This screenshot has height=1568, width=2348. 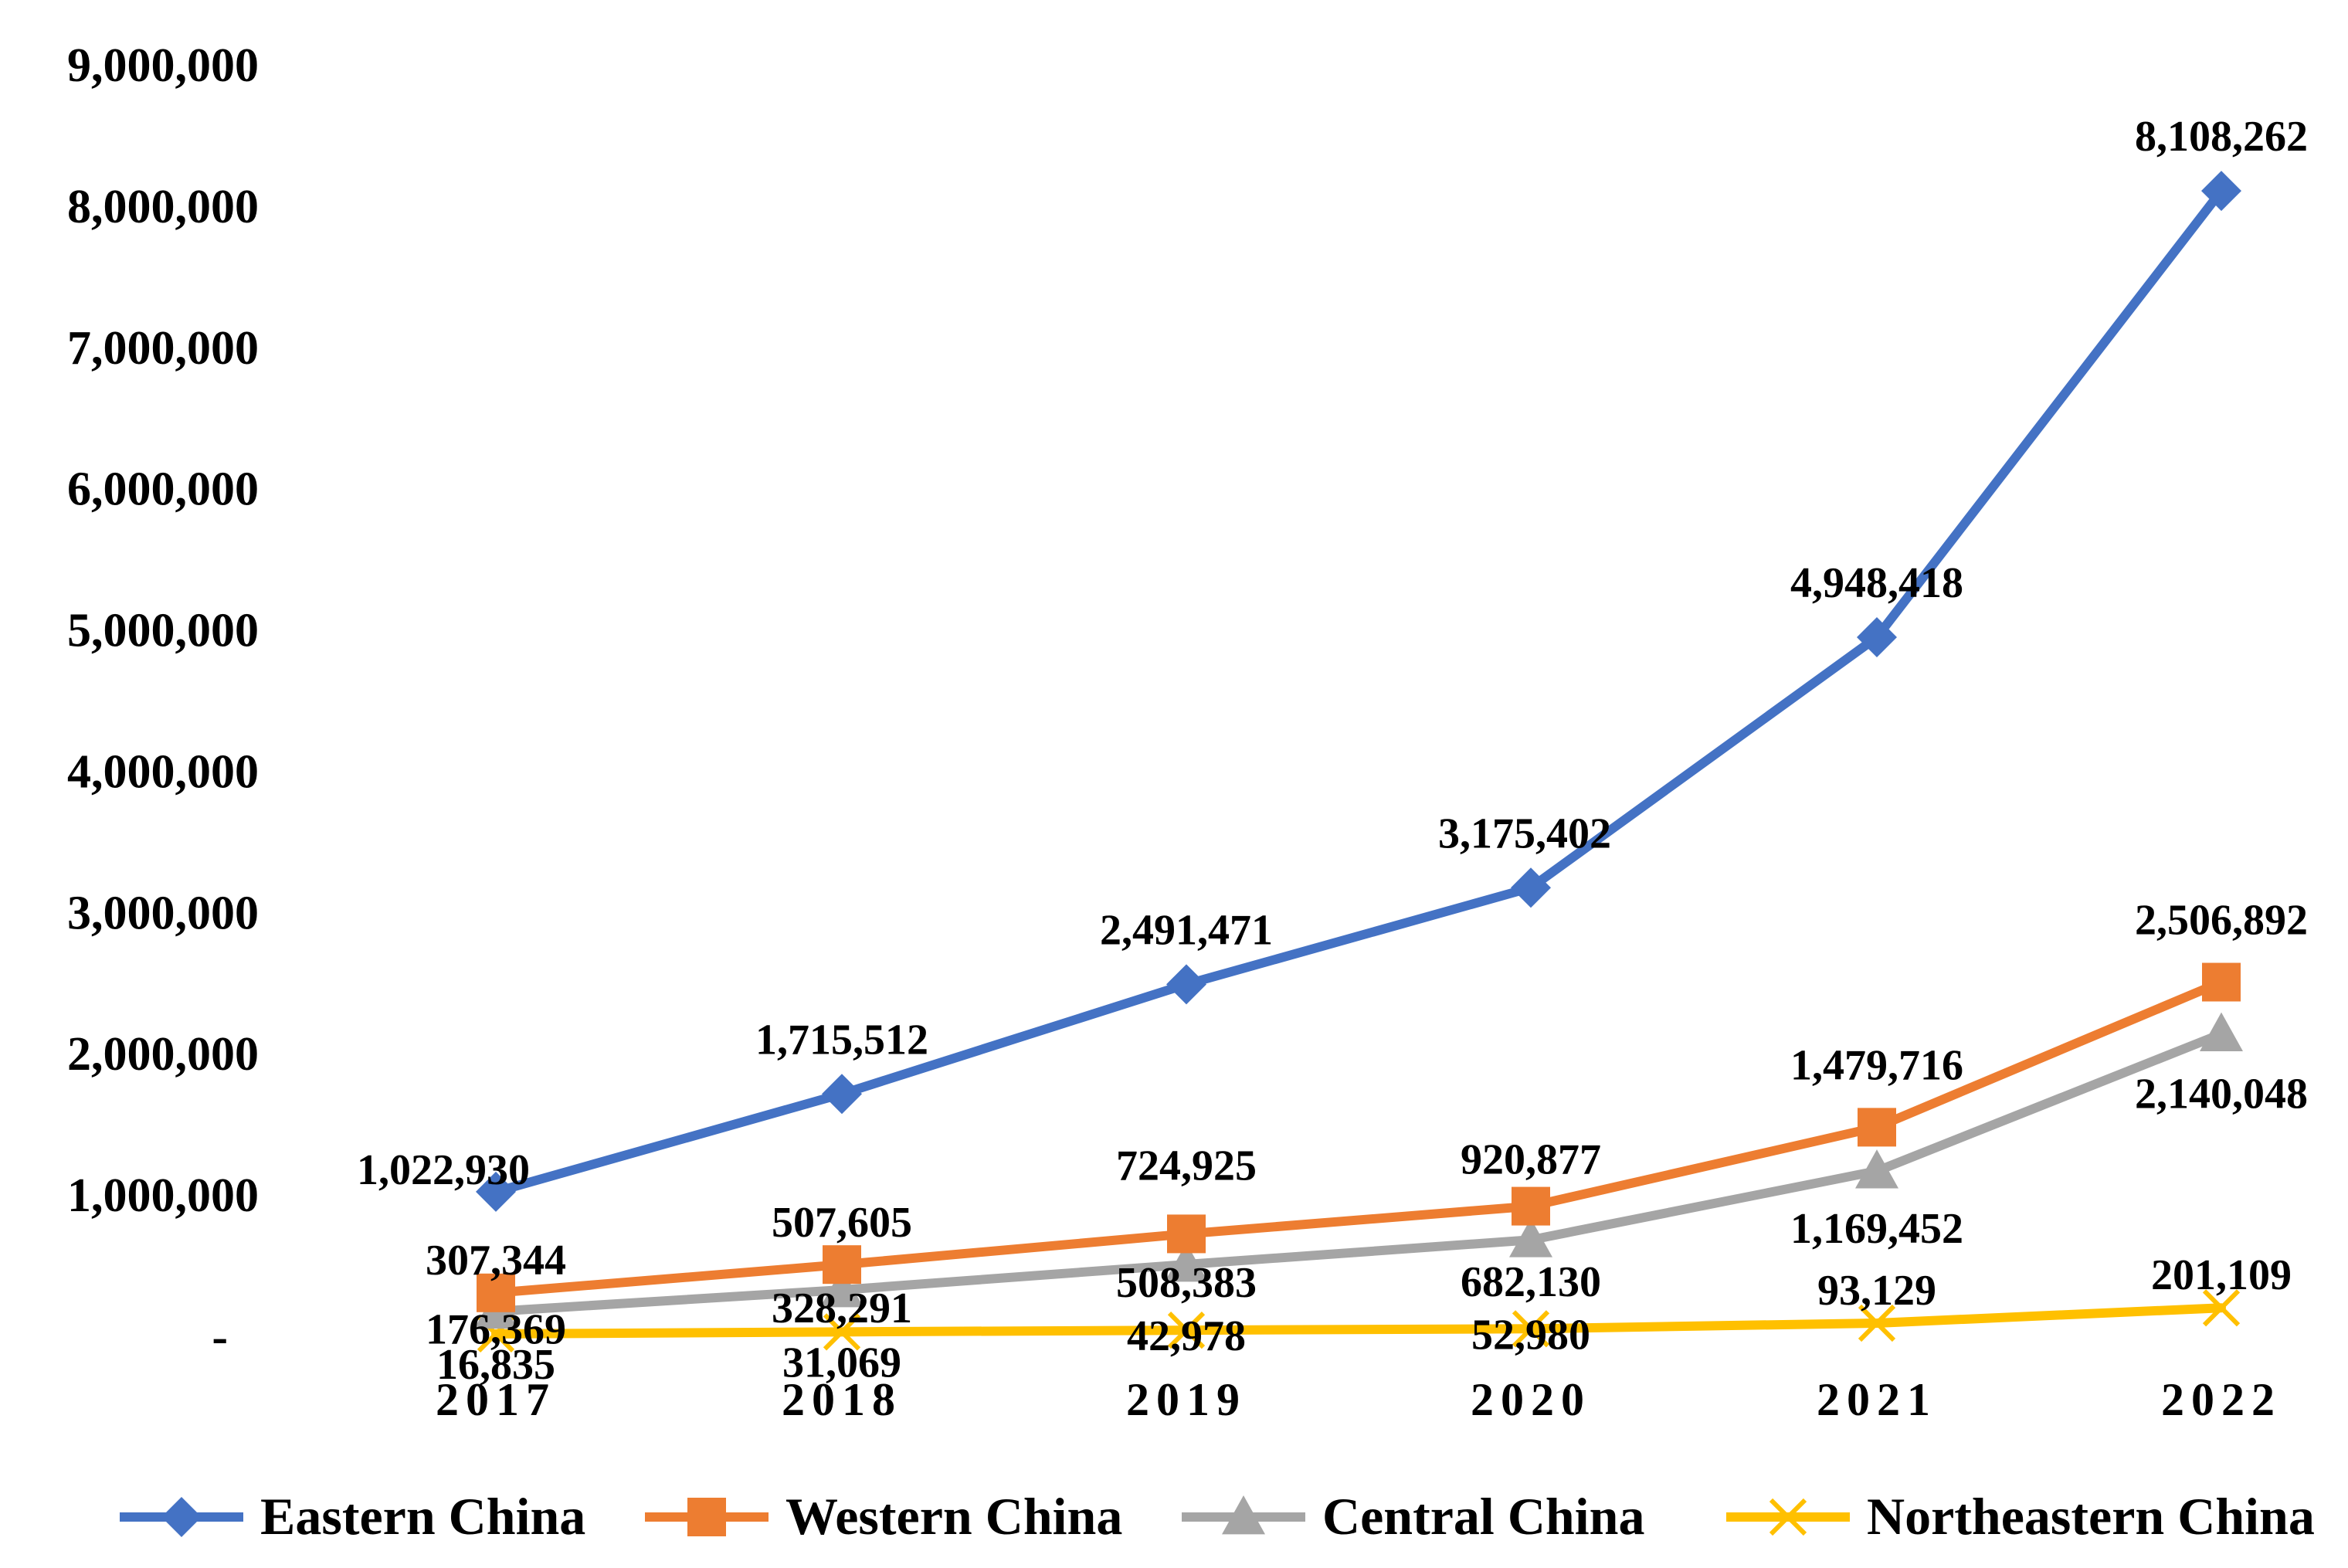 I want to click on y-tick-label: 2,000,000, so click(x=163, y=1054).